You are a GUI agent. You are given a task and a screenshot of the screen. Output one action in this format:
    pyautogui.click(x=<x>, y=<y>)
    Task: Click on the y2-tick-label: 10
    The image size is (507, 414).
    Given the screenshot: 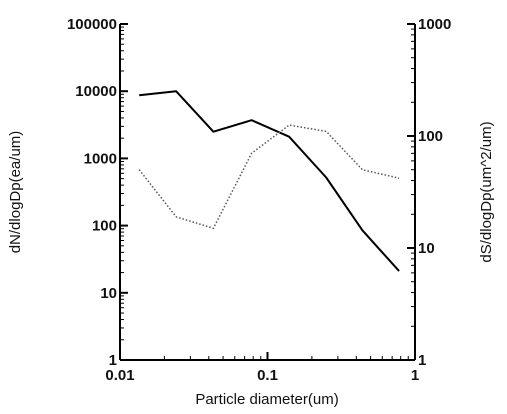 What is the action you would take?
    pyautogui.click(x=426, y=248)
    